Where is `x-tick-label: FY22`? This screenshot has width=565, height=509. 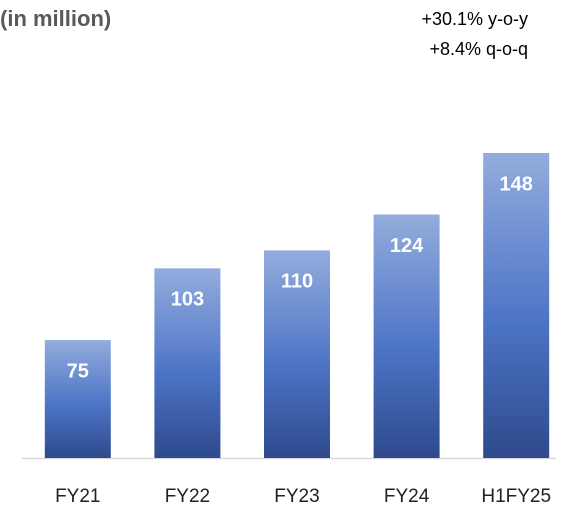 x-tick-label: FY22 is located at coordinates (187, 496).